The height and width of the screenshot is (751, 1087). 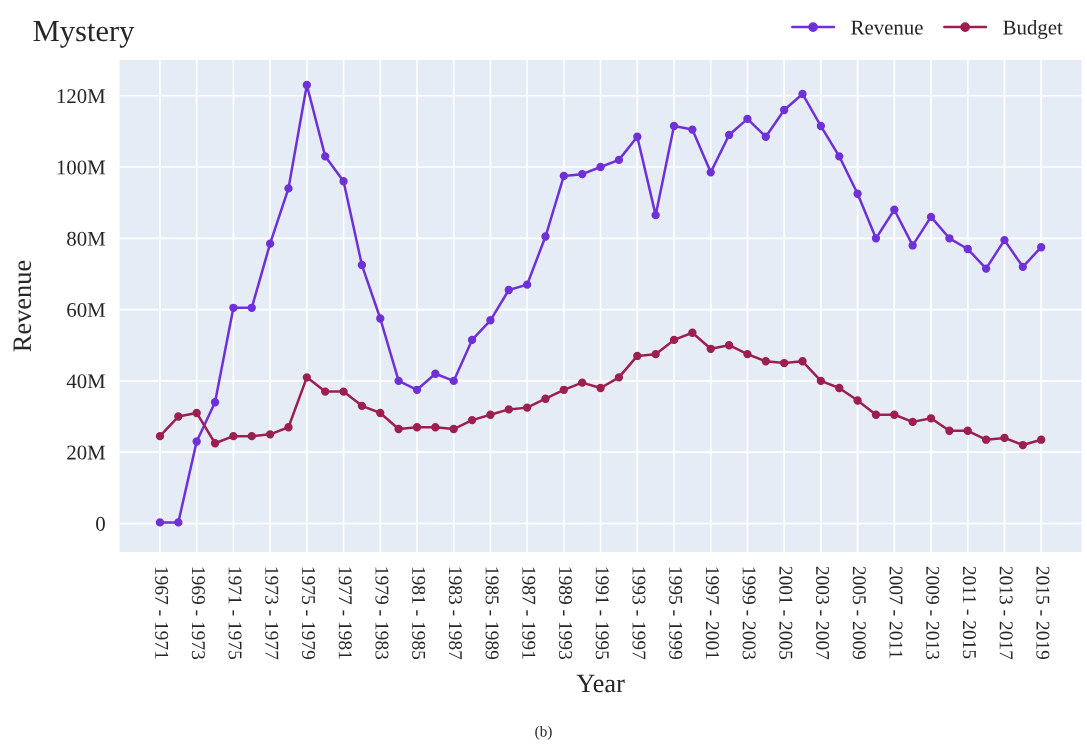 What do you see at coordinates (345, 613) in the screenshot?
I see `x-tick-label: 1977 - 1981` at bounding box center [345, 613].